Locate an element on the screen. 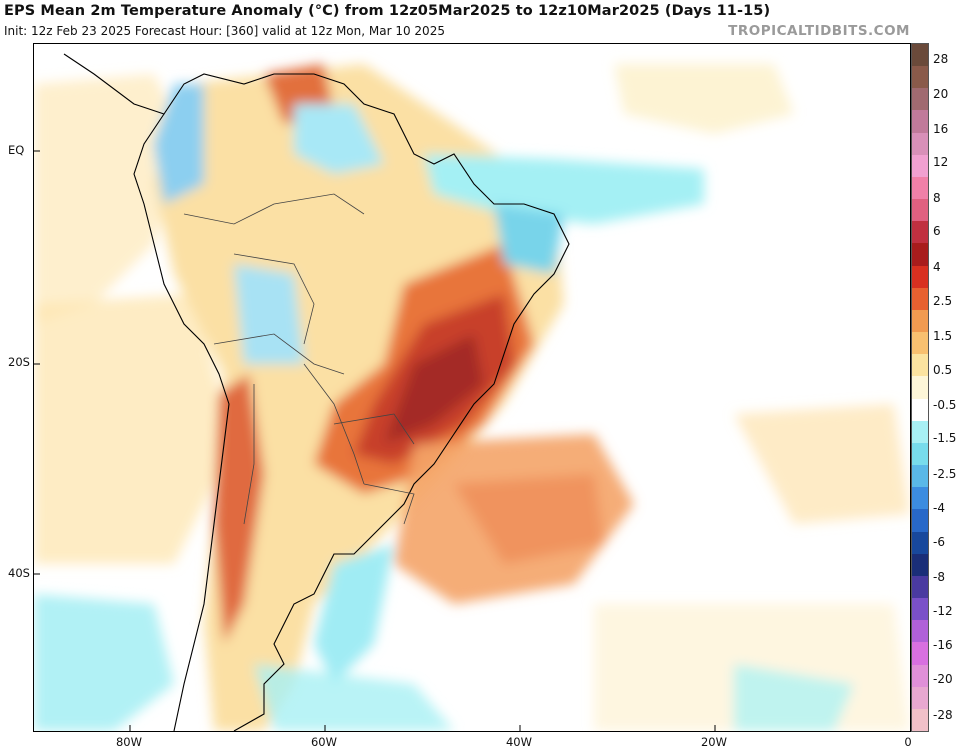 The image size is (960, 750). lat-label: 40S is located at coordinates (19, 573).